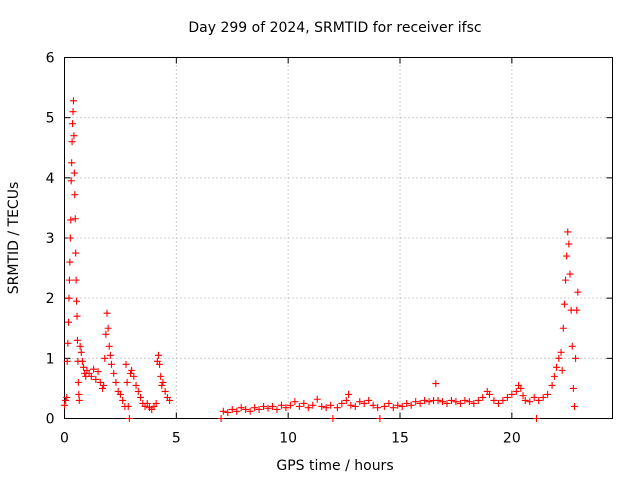 Image resolution: width=640 pixels, height=480 pixels. What do you see at coordinates (50, 239) in the screenshot?
I see `y-tick-label: 3` at bounding box center [50, 239].